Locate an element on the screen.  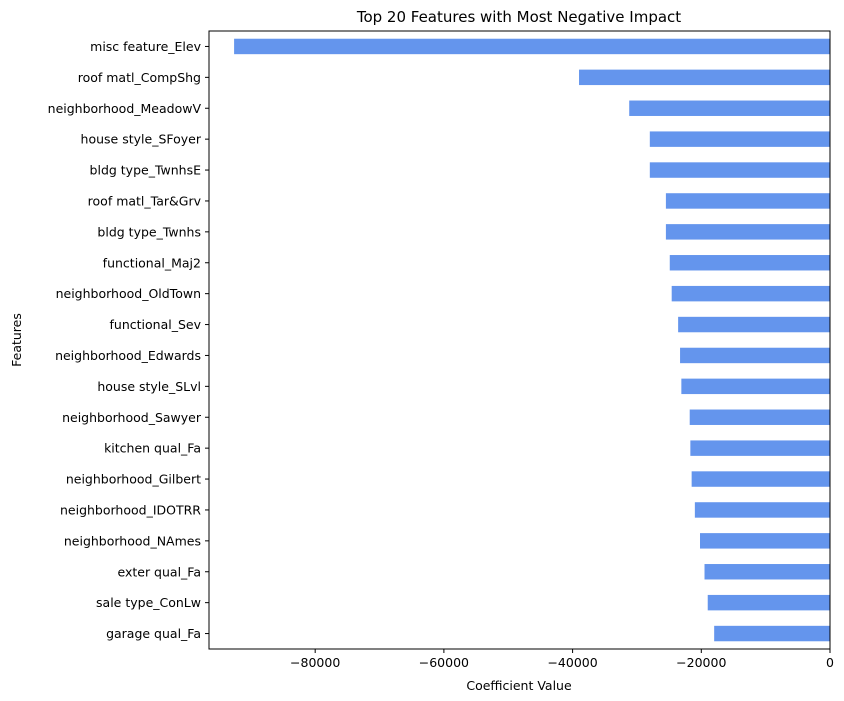
y-tick-label: functional_Sev is located at coordinates (156, 324).